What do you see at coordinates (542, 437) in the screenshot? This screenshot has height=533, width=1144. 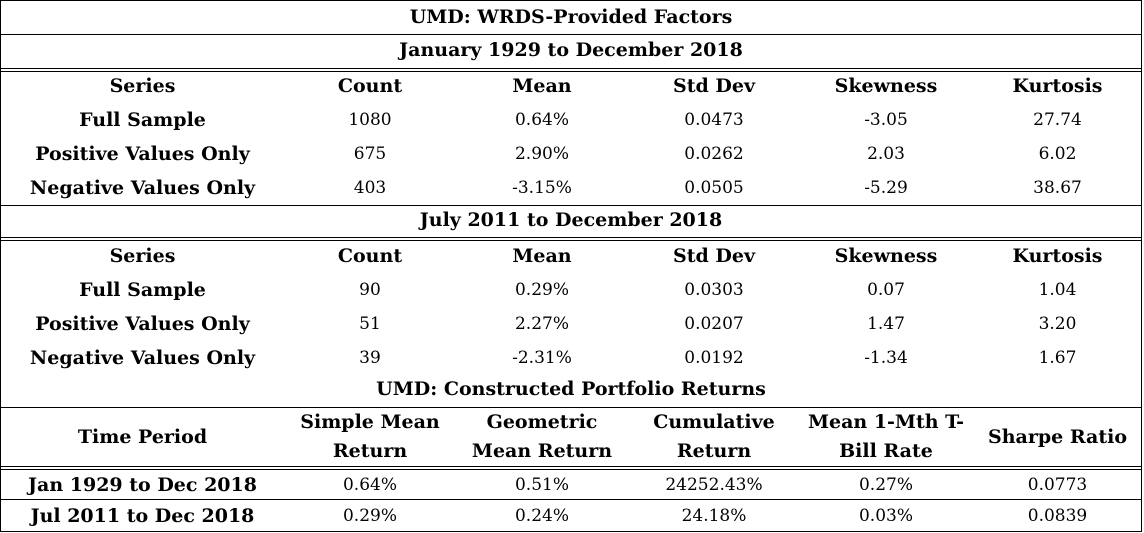 I see `header-geometric-mean-return: Geometric Mean Return` at bounding box center [542, 437].